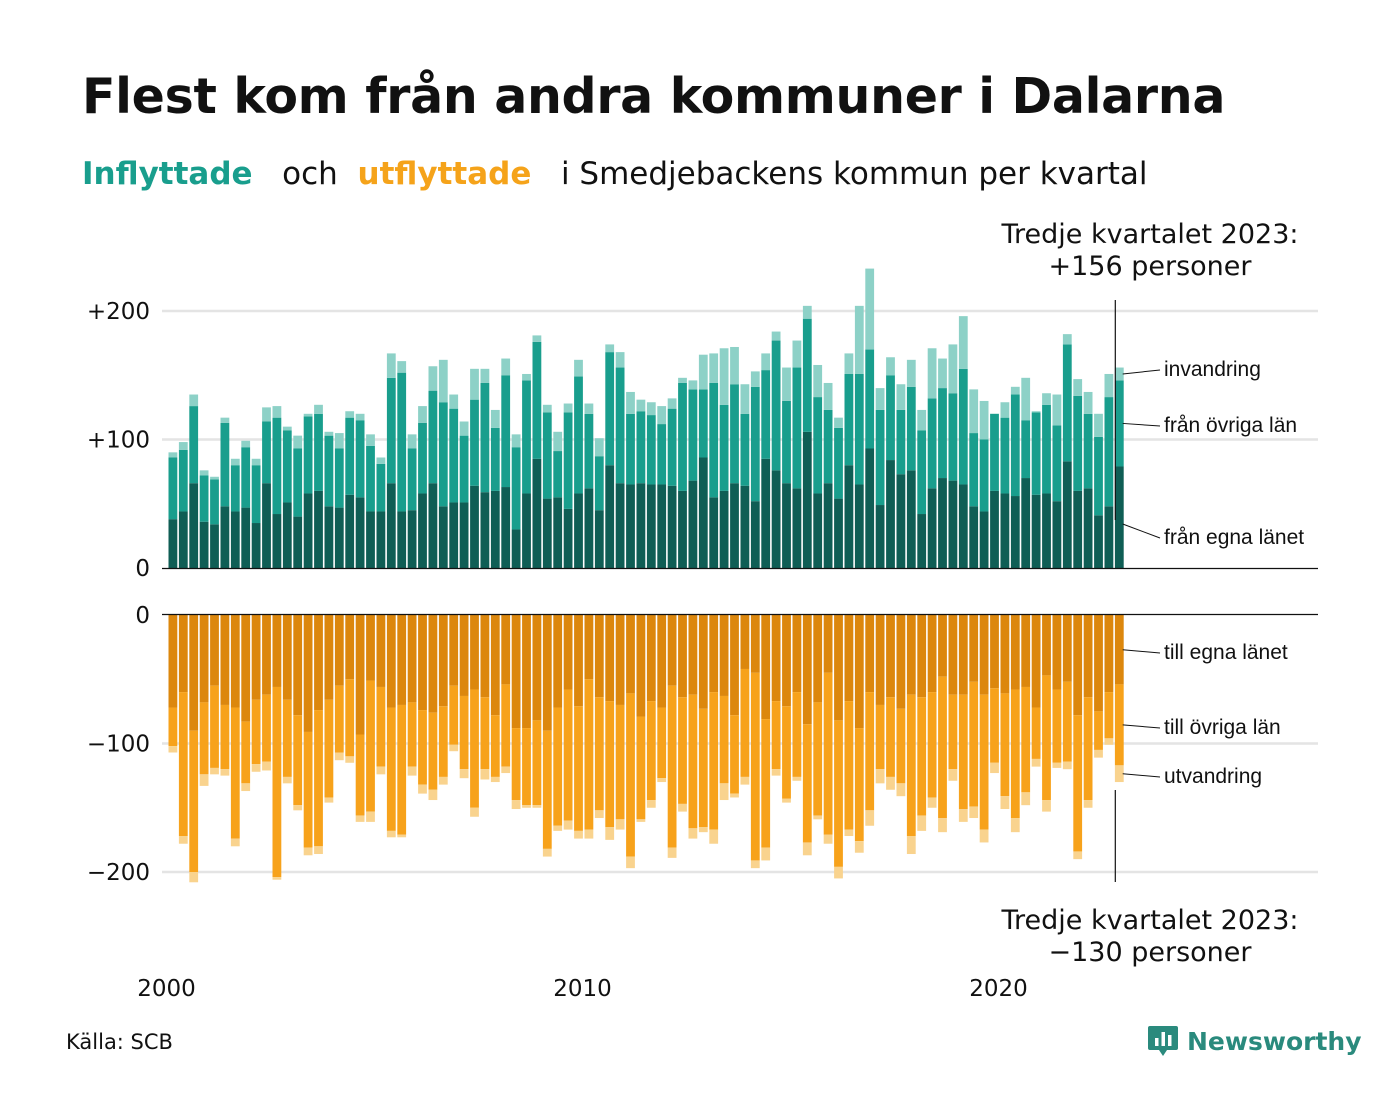  What do you see at coordinates (1254, 1041) in the screenshot?
I see `newsworthy-logo: Newsworthy` at bounding box center [1254, 1041].